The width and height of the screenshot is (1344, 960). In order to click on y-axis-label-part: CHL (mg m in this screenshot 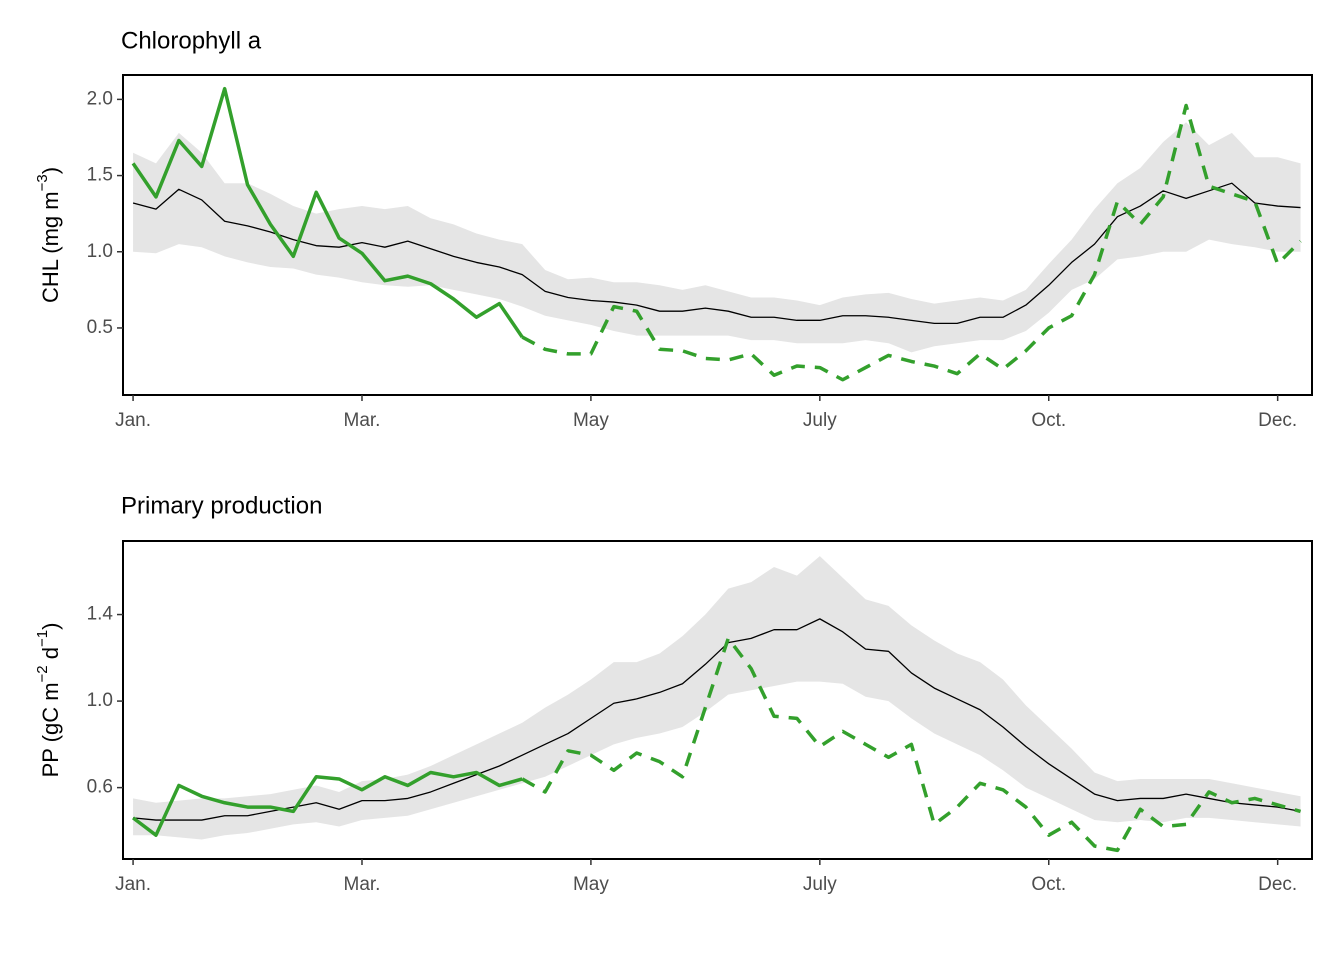, I will do `click(50, 247)`.